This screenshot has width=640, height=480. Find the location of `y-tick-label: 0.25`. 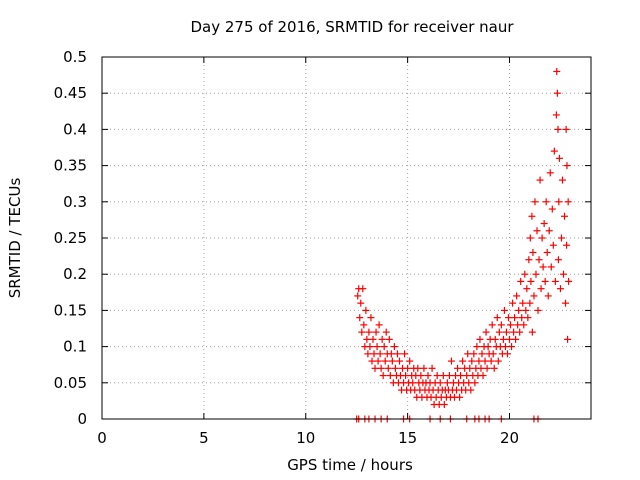

y-tick-label: 0.25 is located at coordinates (70, 238).